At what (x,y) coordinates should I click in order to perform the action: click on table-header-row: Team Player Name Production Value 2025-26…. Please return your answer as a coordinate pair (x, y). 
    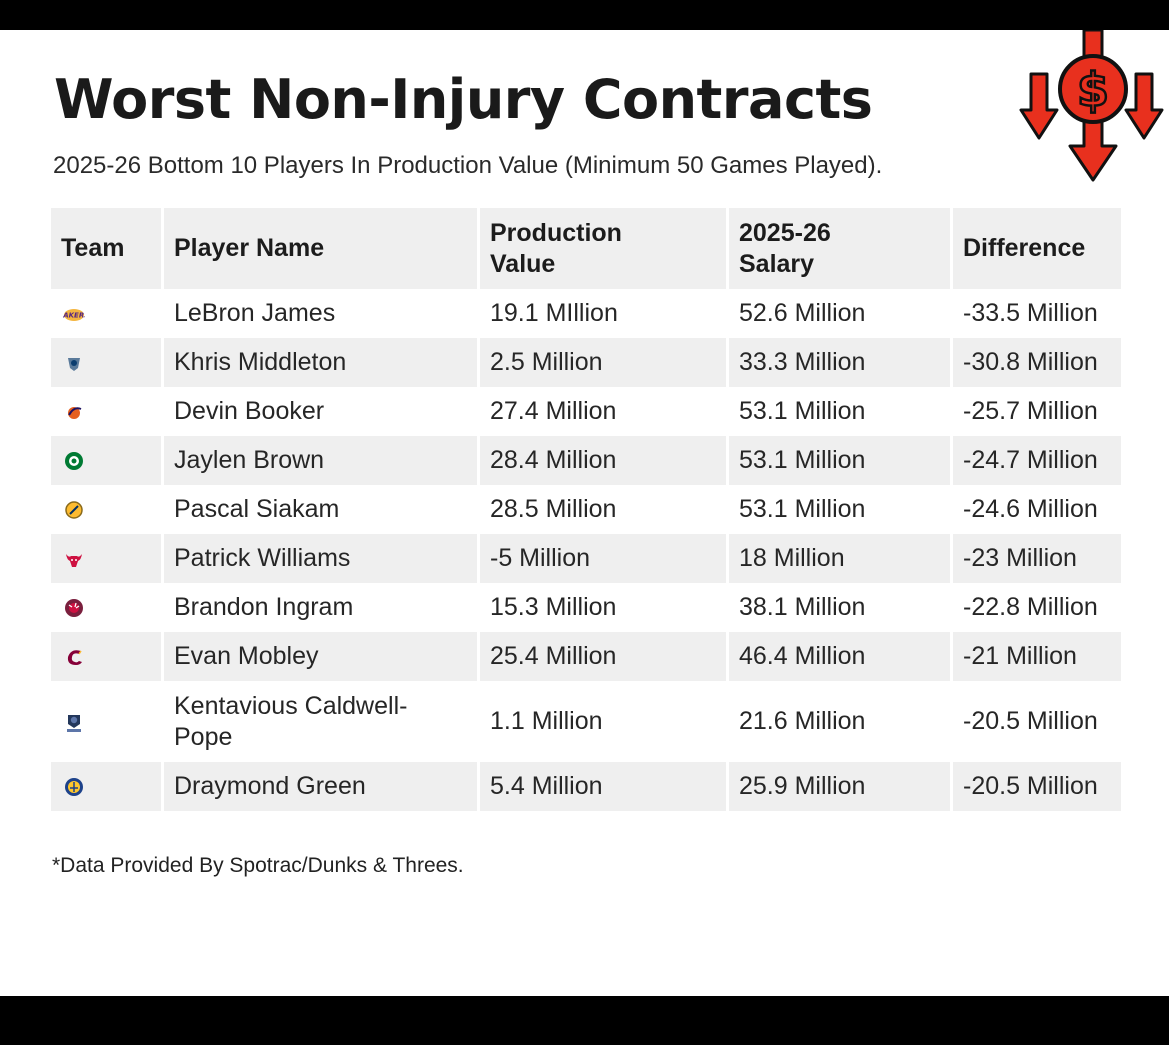
    Looking at the image, I should click on (586, 248).